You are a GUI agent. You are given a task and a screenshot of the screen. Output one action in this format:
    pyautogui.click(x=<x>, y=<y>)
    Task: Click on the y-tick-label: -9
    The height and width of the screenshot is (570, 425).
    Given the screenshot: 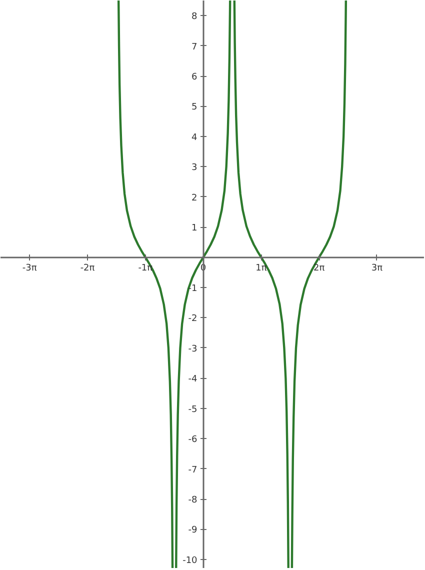 What is the action you would take?
    pyautogui.click(x=193, y=531)
    